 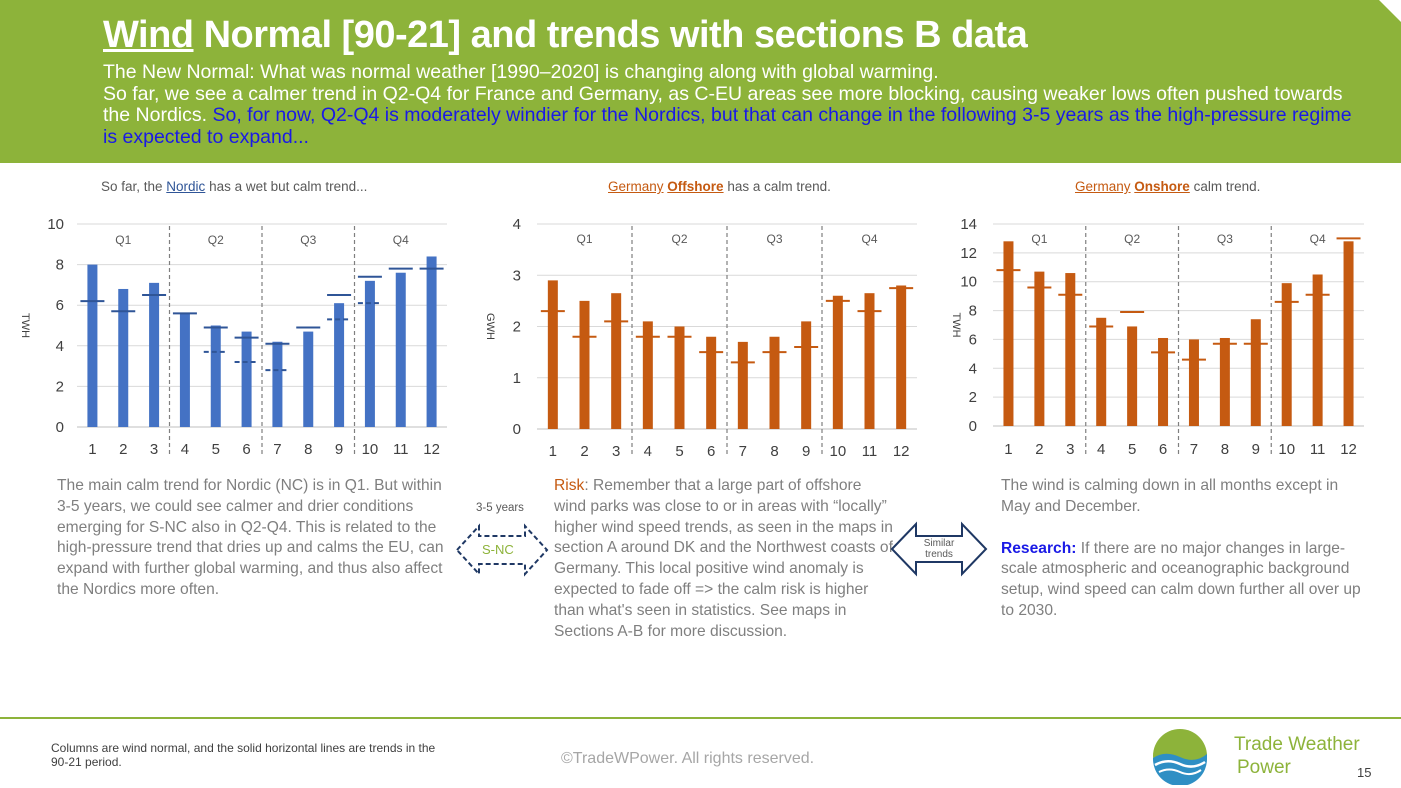 What do you see at coordinates (339, 449) in the screenshot?
I see `nordic-x-tick-label: 9` at bounding box center [339, 449].